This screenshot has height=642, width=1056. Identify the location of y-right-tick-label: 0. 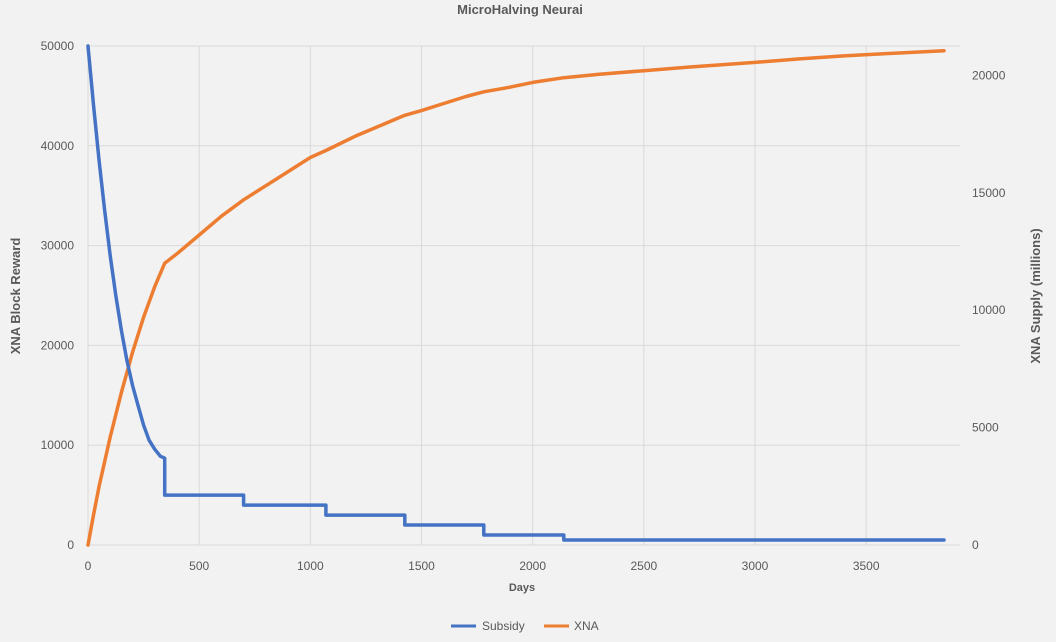
(975, 545).